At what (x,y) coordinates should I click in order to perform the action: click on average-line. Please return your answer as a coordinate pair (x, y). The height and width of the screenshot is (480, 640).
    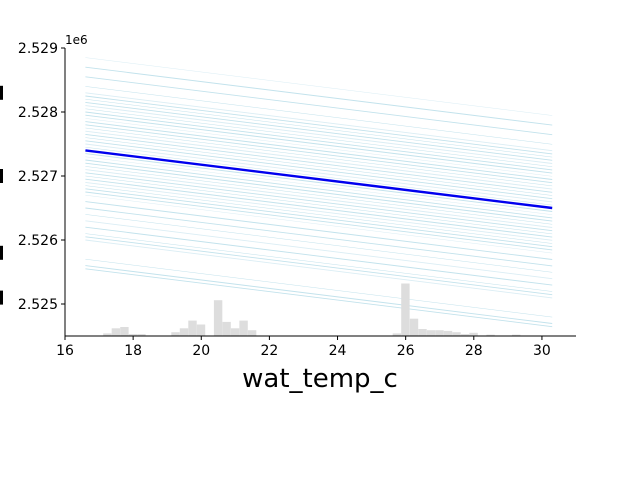
    Looking at the image, I should click on (319, 179).